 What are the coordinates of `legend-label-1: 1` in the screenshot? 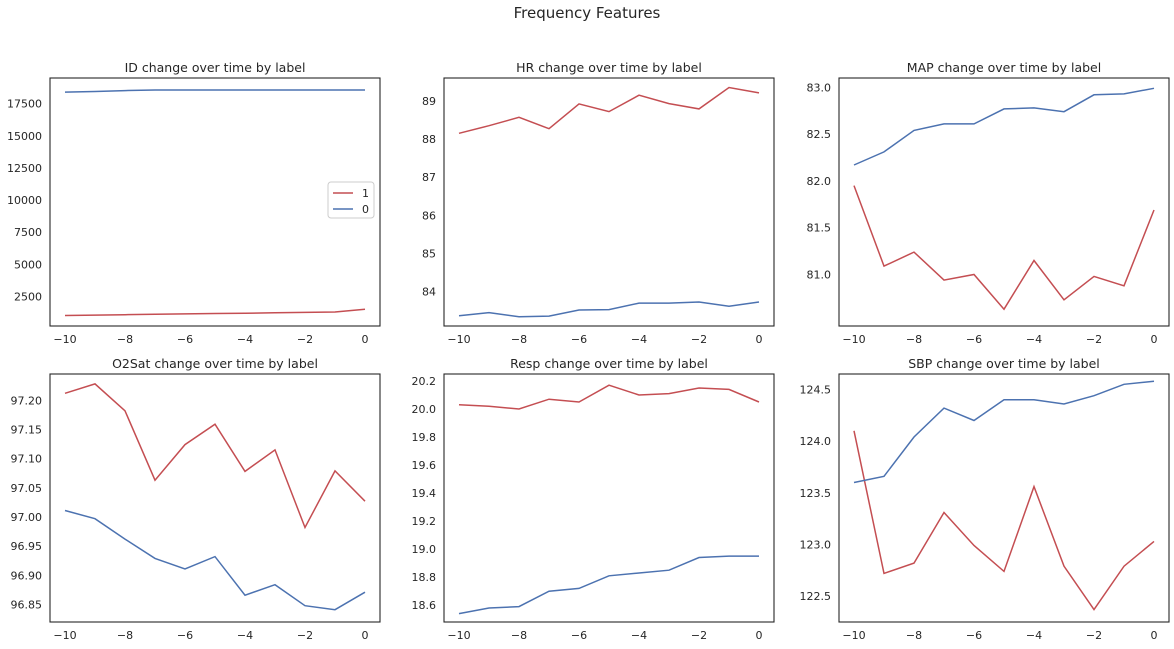 It's located at (365, 193).